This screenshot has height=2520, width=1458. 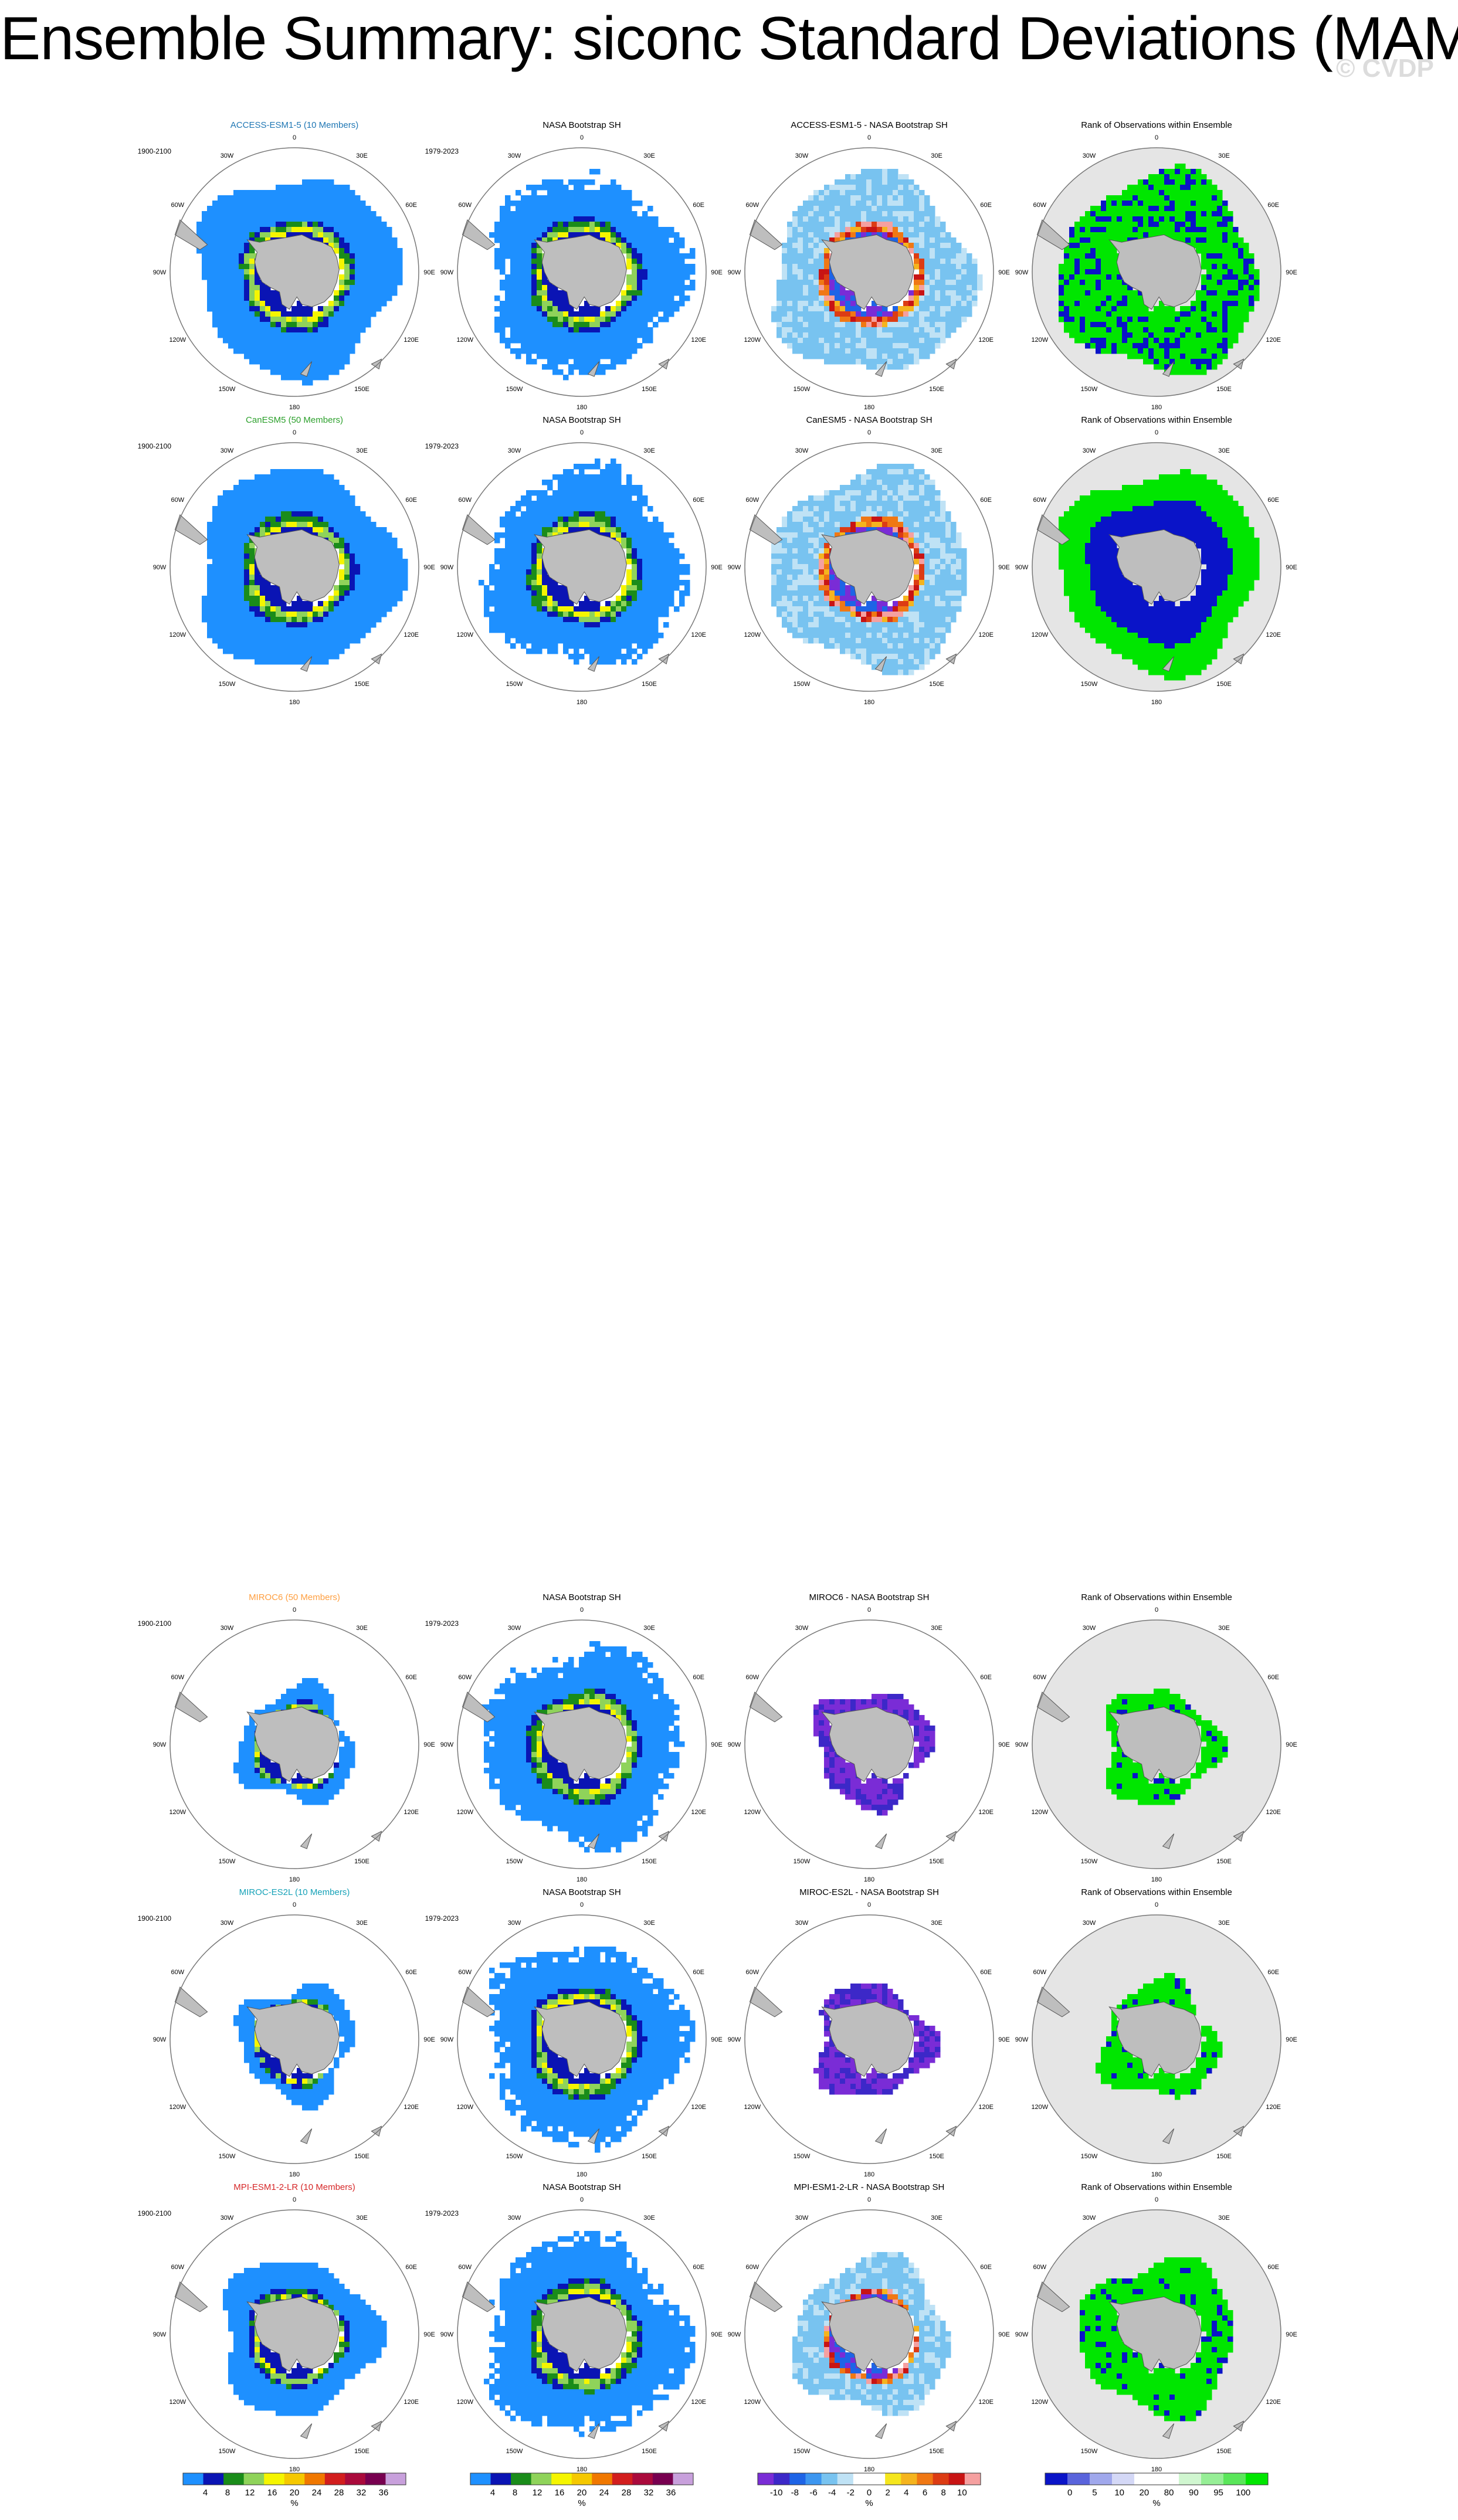 What do you see at coordinates (294, 1597) in the screenshot?
I see `panel-title: MIROC6 (50 Members)` at bounding box center [294, 1597].